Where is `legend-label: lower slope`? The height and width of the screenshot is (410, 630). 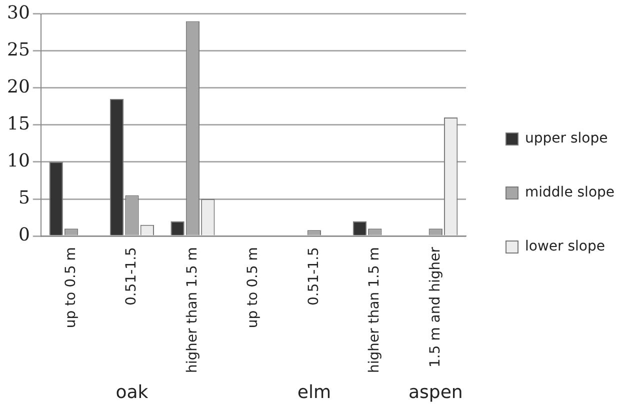 legend-label: lower slope is located at coordinates (565, 246).